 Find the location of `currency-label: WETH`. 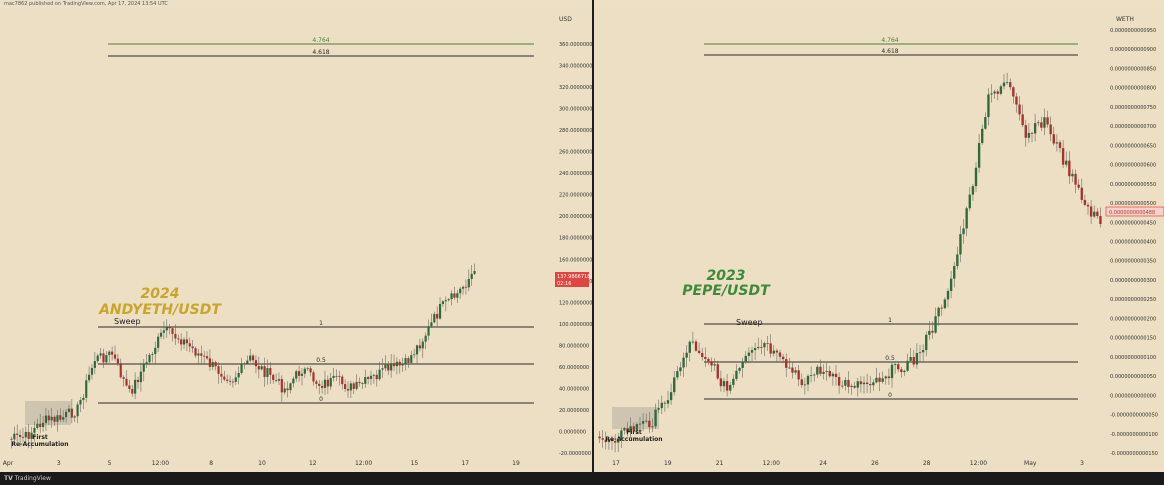

currency-label: WETH is located at coordinates (1125, 19).